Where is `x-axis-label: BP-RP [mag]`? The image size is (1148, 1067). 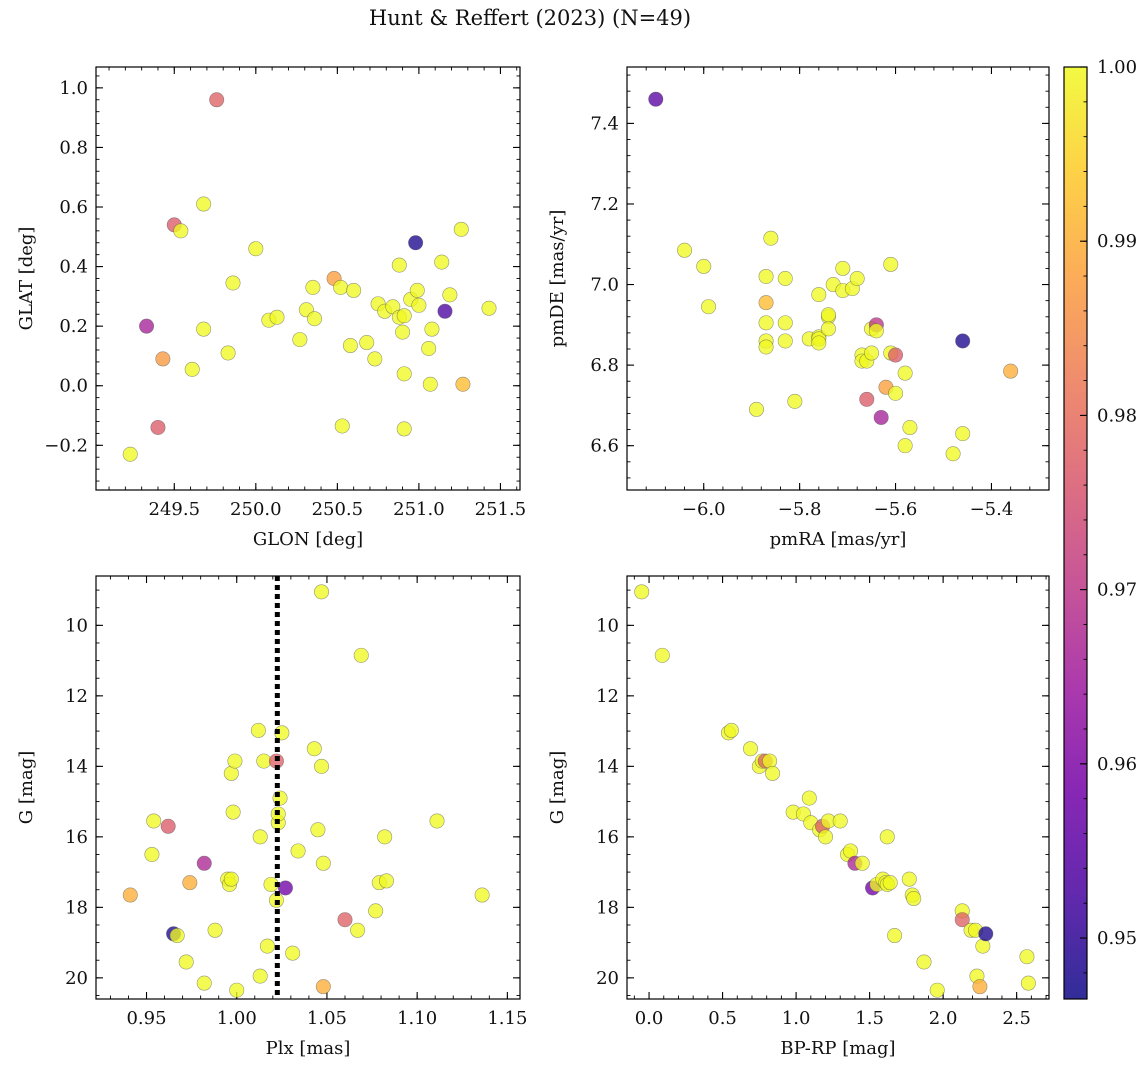
x-axis-label: BP-RP [mag] is located at coordinates (837, 1048).